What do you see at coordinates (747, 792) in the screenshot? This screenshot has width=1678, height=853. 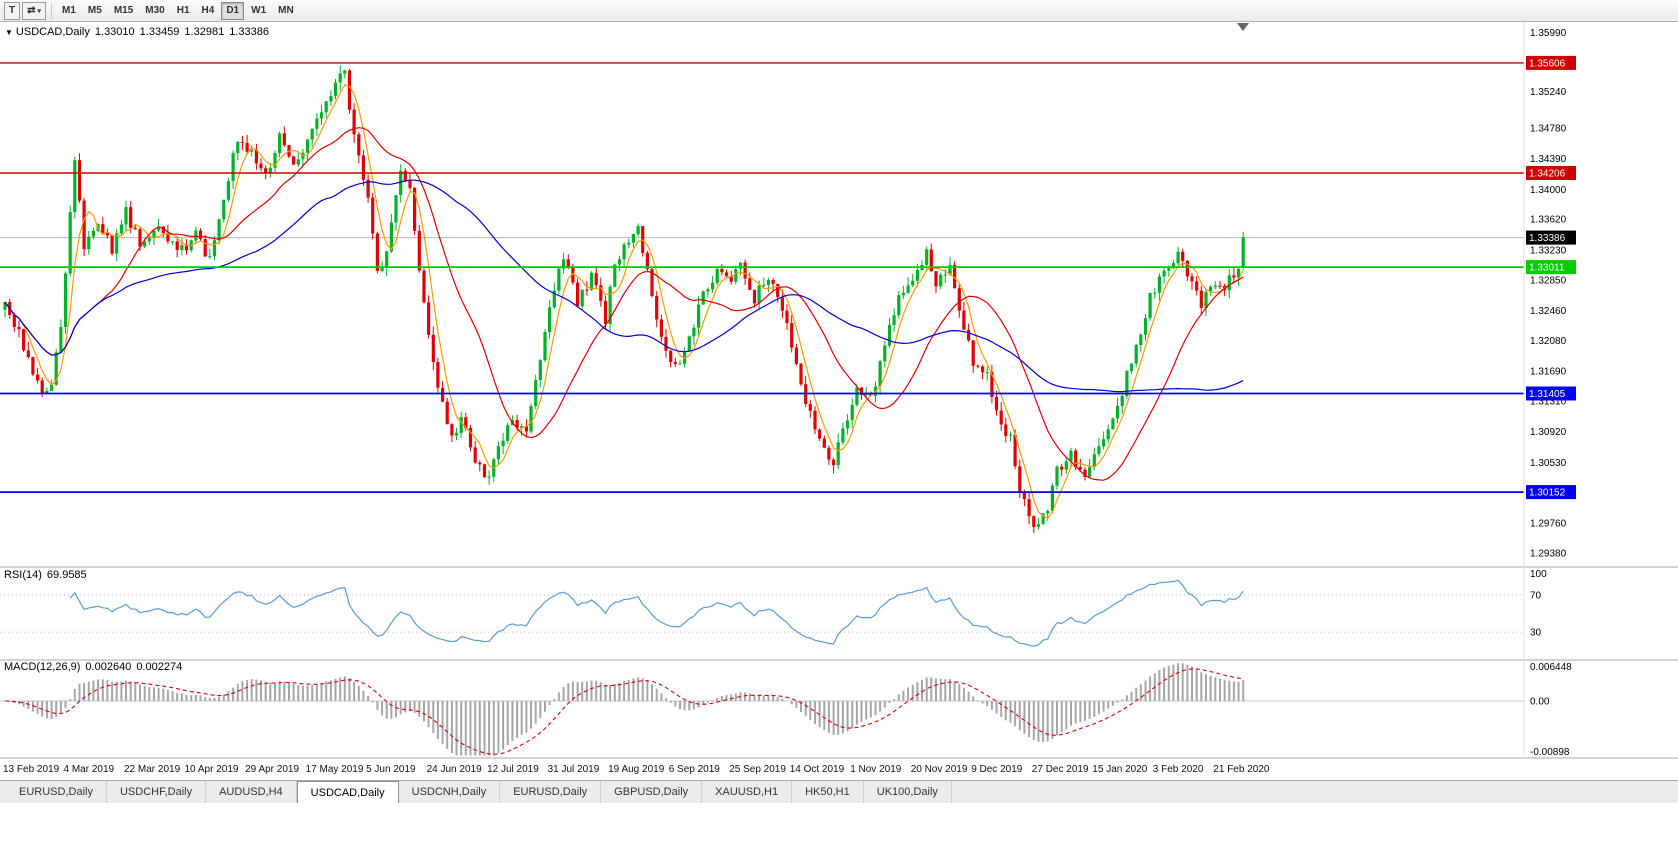 I see `bottom-tab-7: XAUUSD,H1` at bounding box center [747, 792].